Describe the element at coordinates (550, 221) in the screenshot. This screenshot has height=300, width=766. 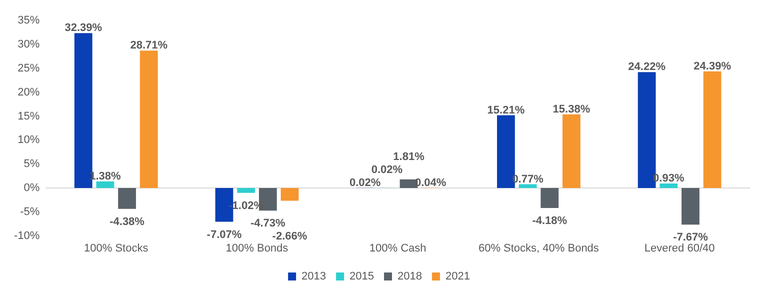
I see `data-label: -4.18%` at that location.